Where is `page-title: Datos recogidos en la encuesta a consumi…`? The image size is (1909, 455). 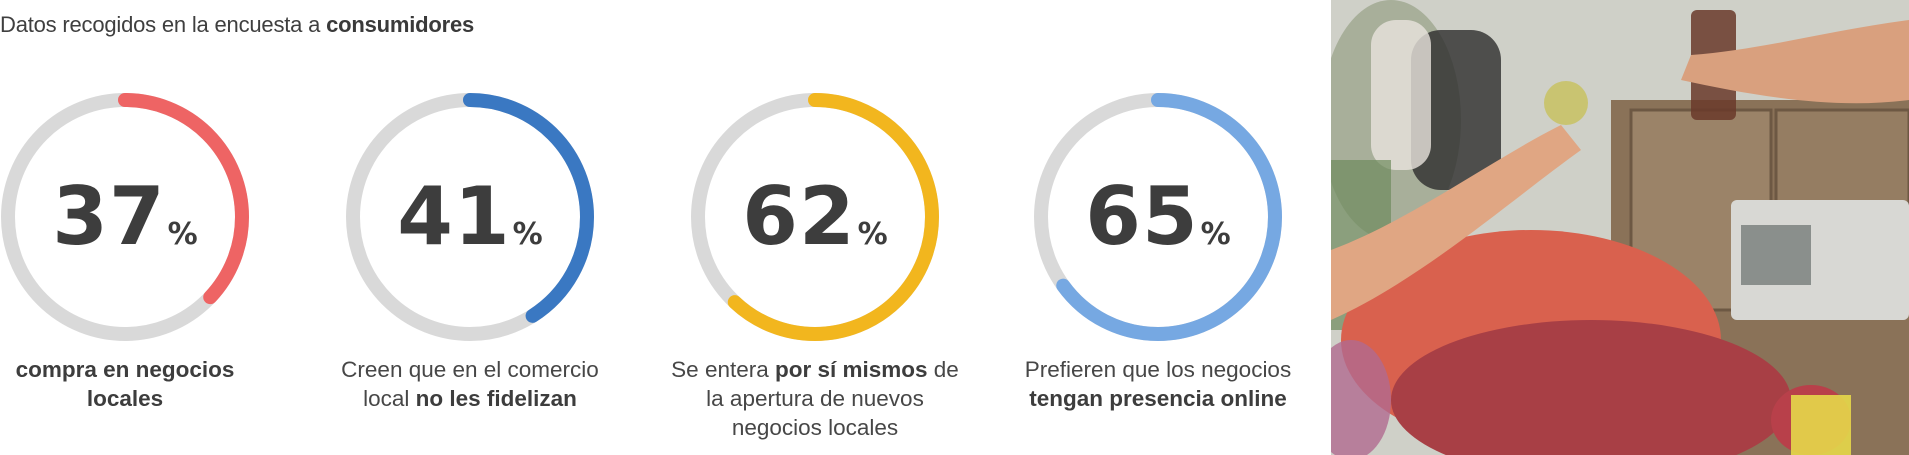 page-title: Datos recogidos en la encuesta a consumi… is located at coordinates (237, 25).